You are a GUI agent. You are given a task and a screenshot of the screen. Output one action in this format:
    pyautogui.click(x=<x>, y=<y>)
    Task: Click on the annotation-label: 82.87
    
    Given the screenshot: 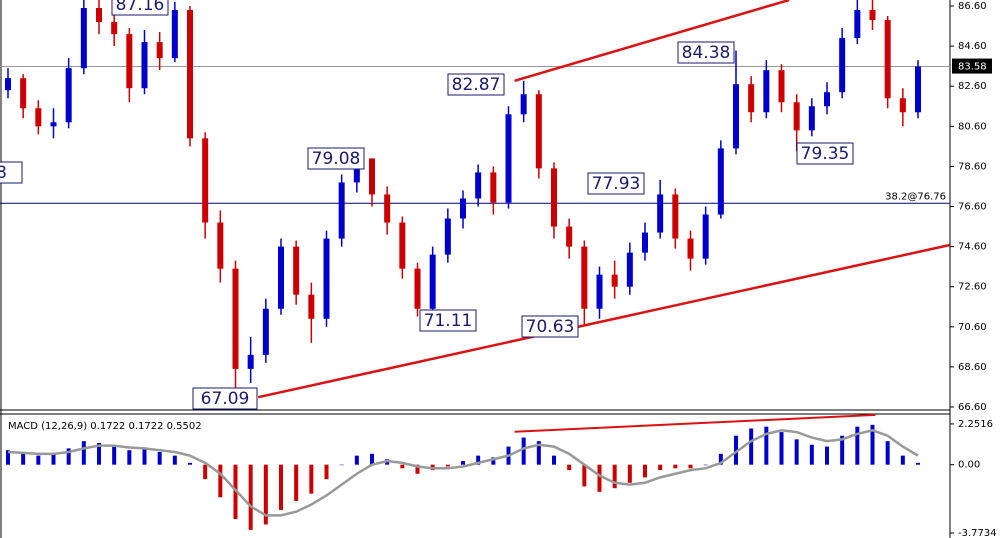 What is the action you would take?
    pyautogui.click(x=476, y=85)
    